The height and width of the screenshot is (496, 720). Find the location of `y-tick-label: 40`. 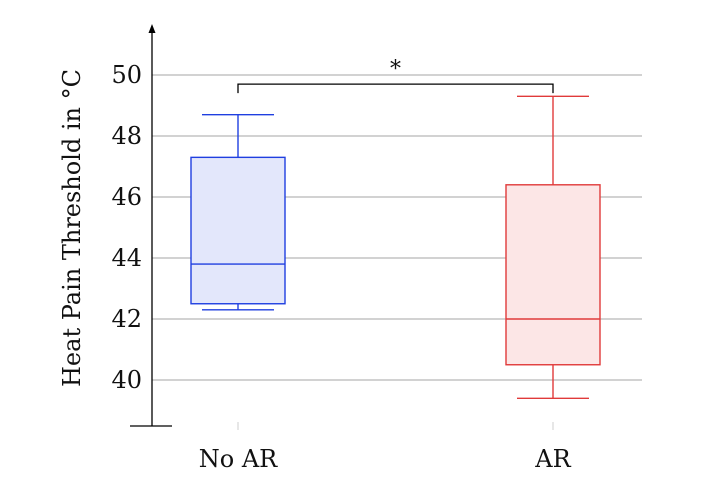

y-tick-label: 40 is located at coordinates (126, 380).